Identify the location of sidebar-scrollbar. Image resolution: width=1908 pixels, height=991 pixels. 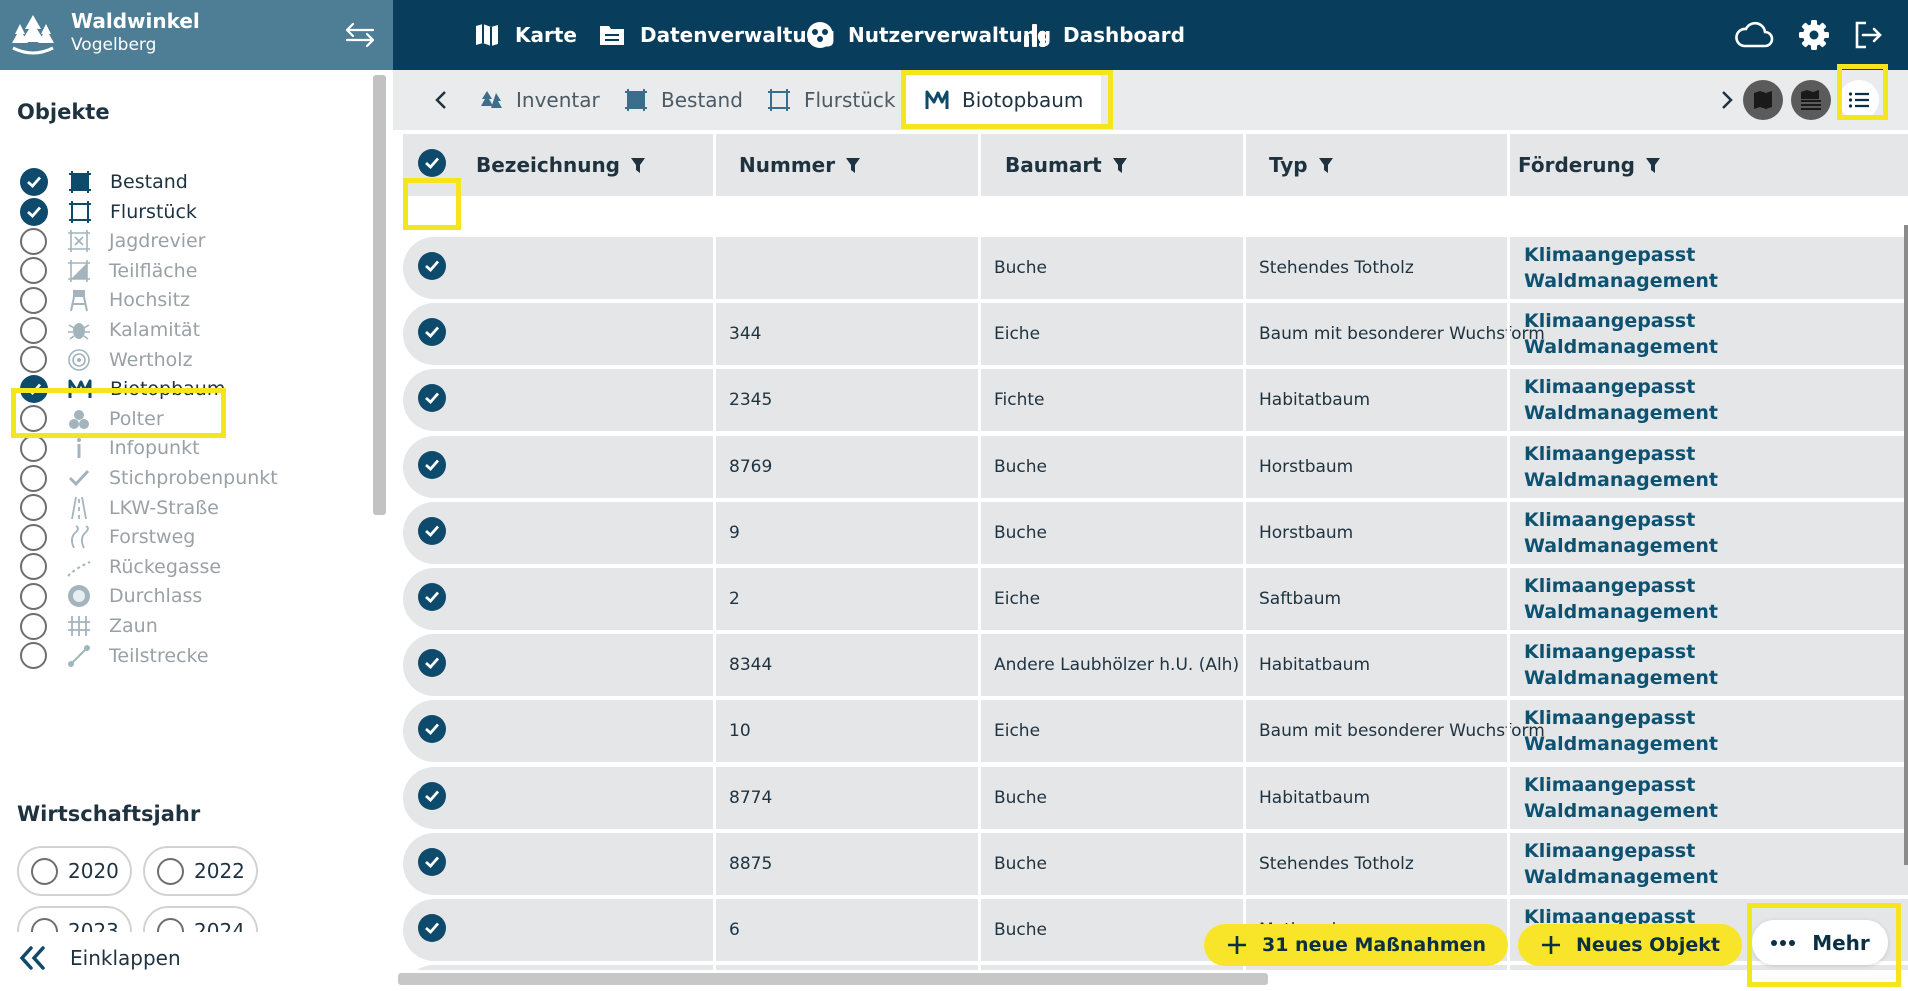
(379, 295).